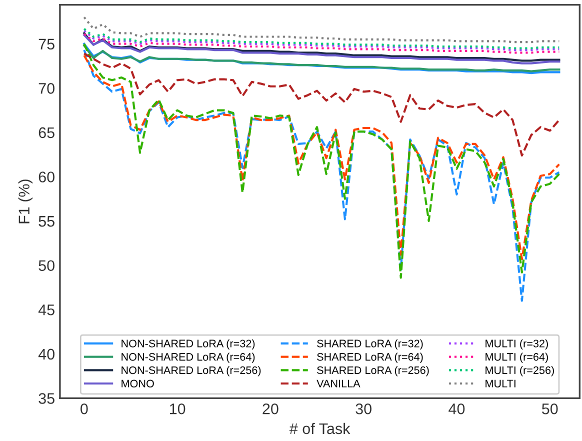  I want to click on x-tick-label: 10, so click(178, 408).